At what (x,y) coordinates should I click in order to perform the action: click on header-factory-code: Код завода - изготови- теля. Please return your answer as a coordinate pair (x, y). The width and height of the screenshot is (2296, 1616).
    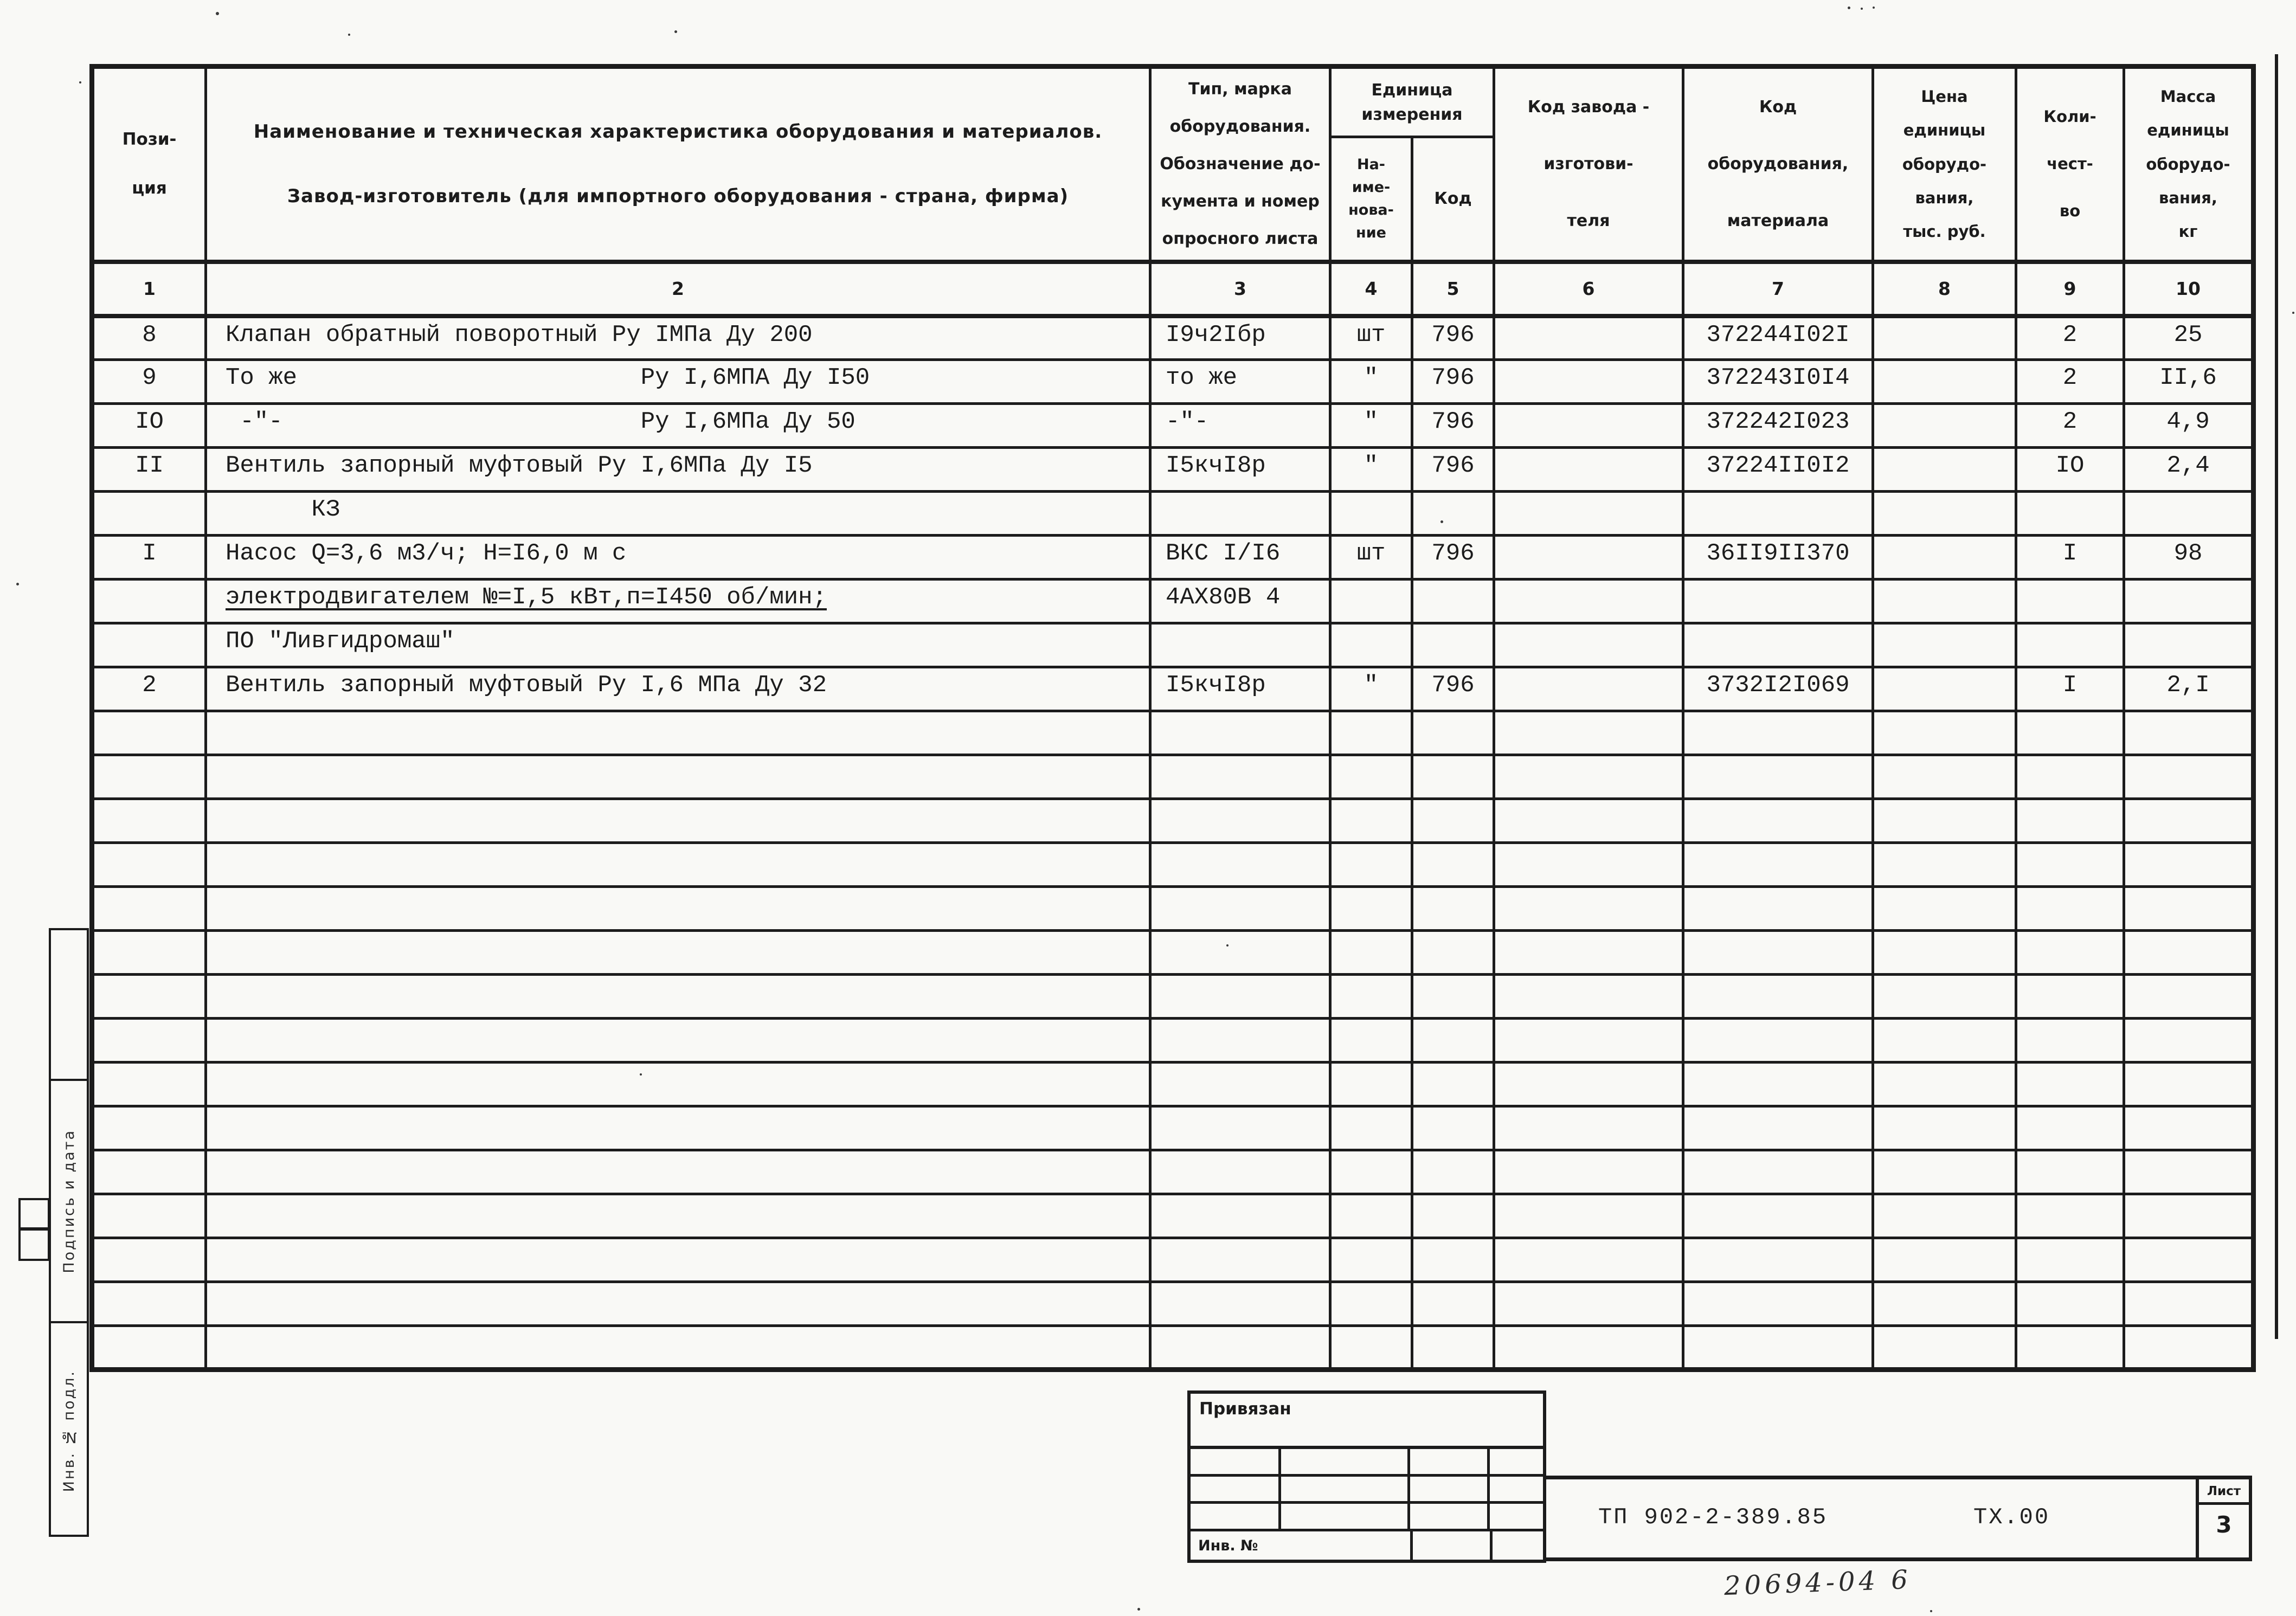
    Looking at the image, I should click on (1588, 164).